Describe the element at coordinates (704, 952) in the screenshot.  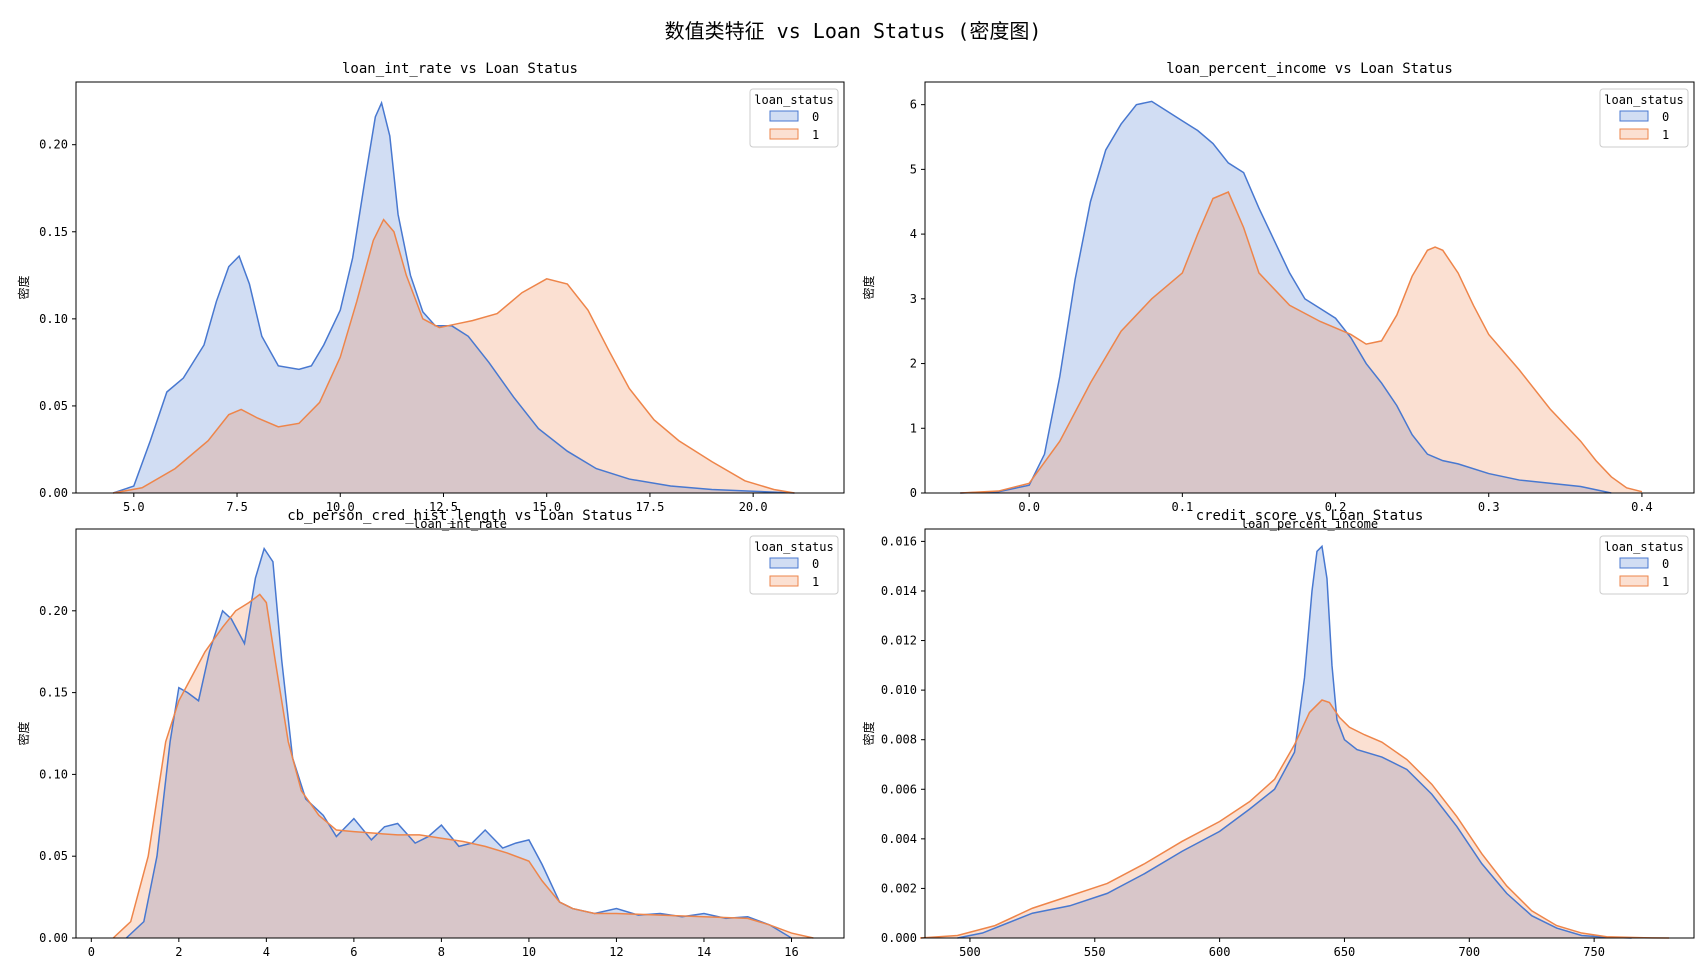
I see `x-tick-label: 14` at that location.